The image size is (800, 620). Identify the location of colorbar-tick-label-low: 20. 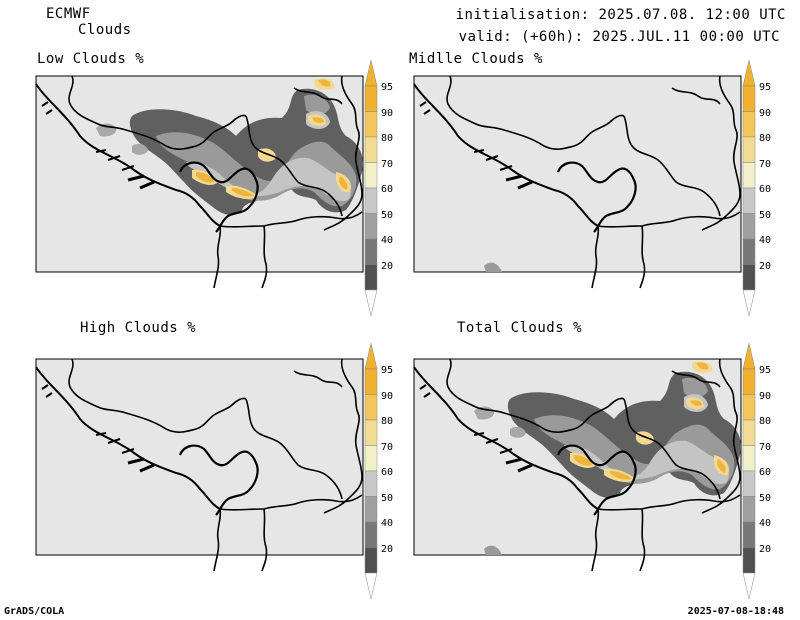
(387, 266).